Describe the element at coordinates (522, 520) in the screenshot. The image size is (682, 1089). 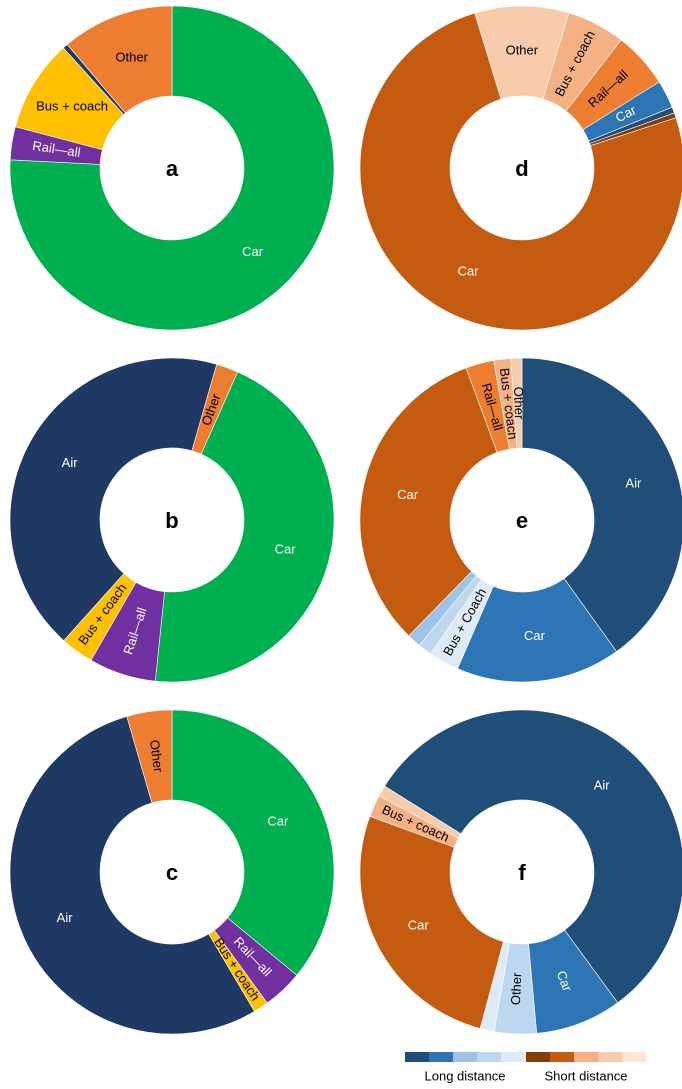
I see `chart-title: e` at that location.